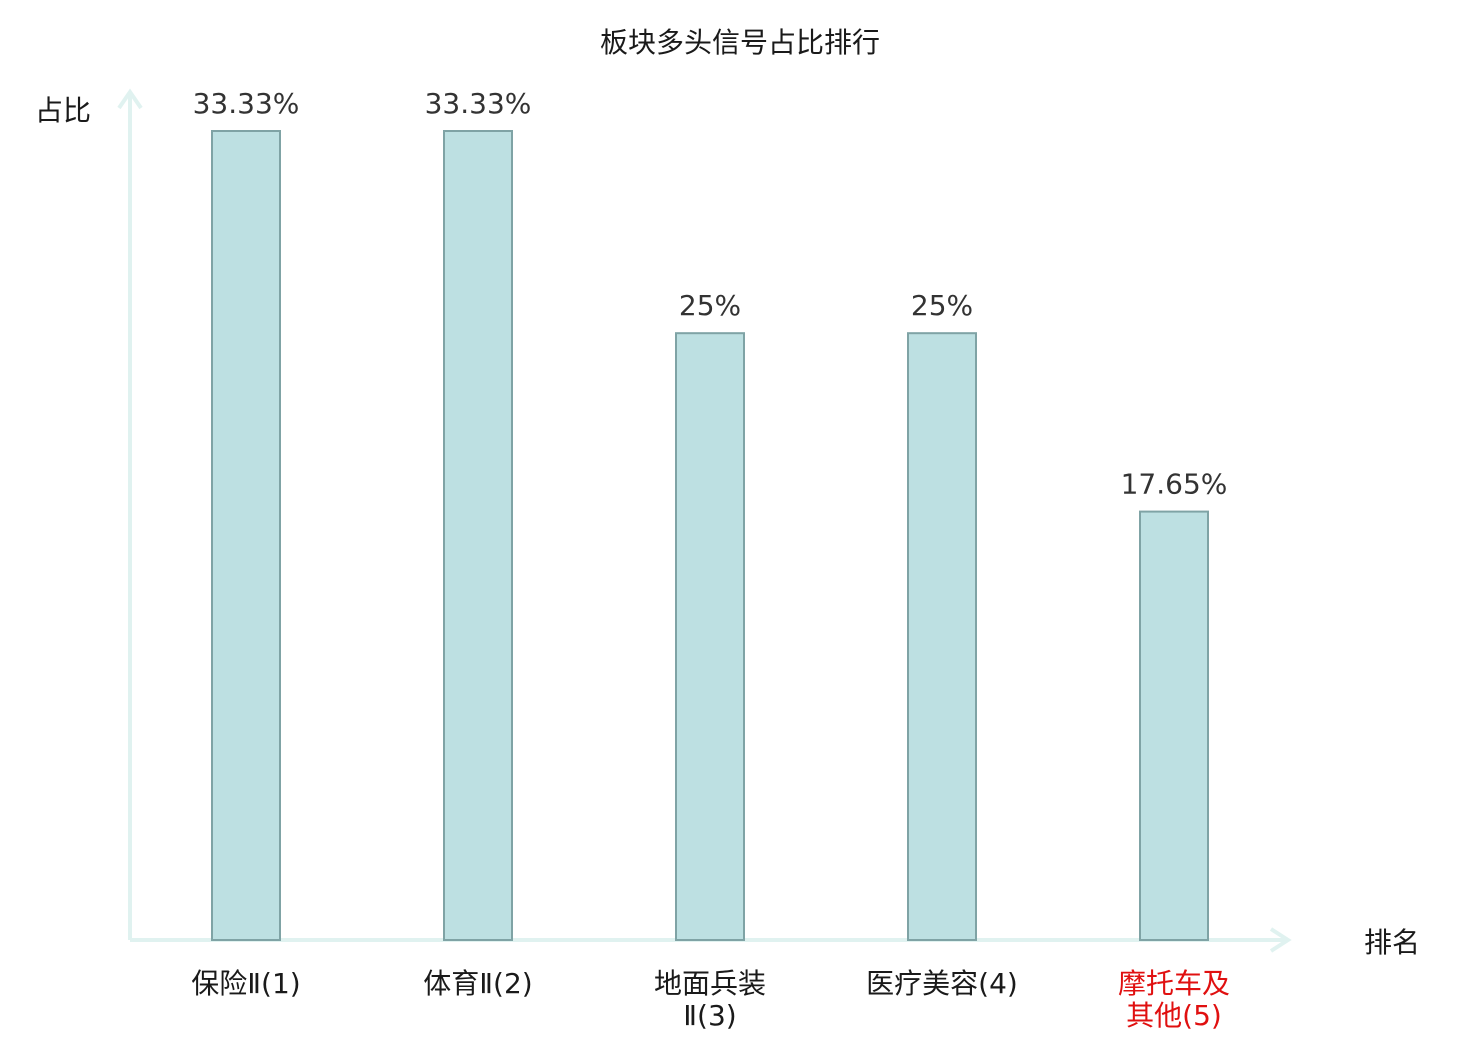  Describe the element at coordinates (709, 1015) in the screenshot. I see `x-tick-label-3-line-2: Ⅱ(3)` at that location.